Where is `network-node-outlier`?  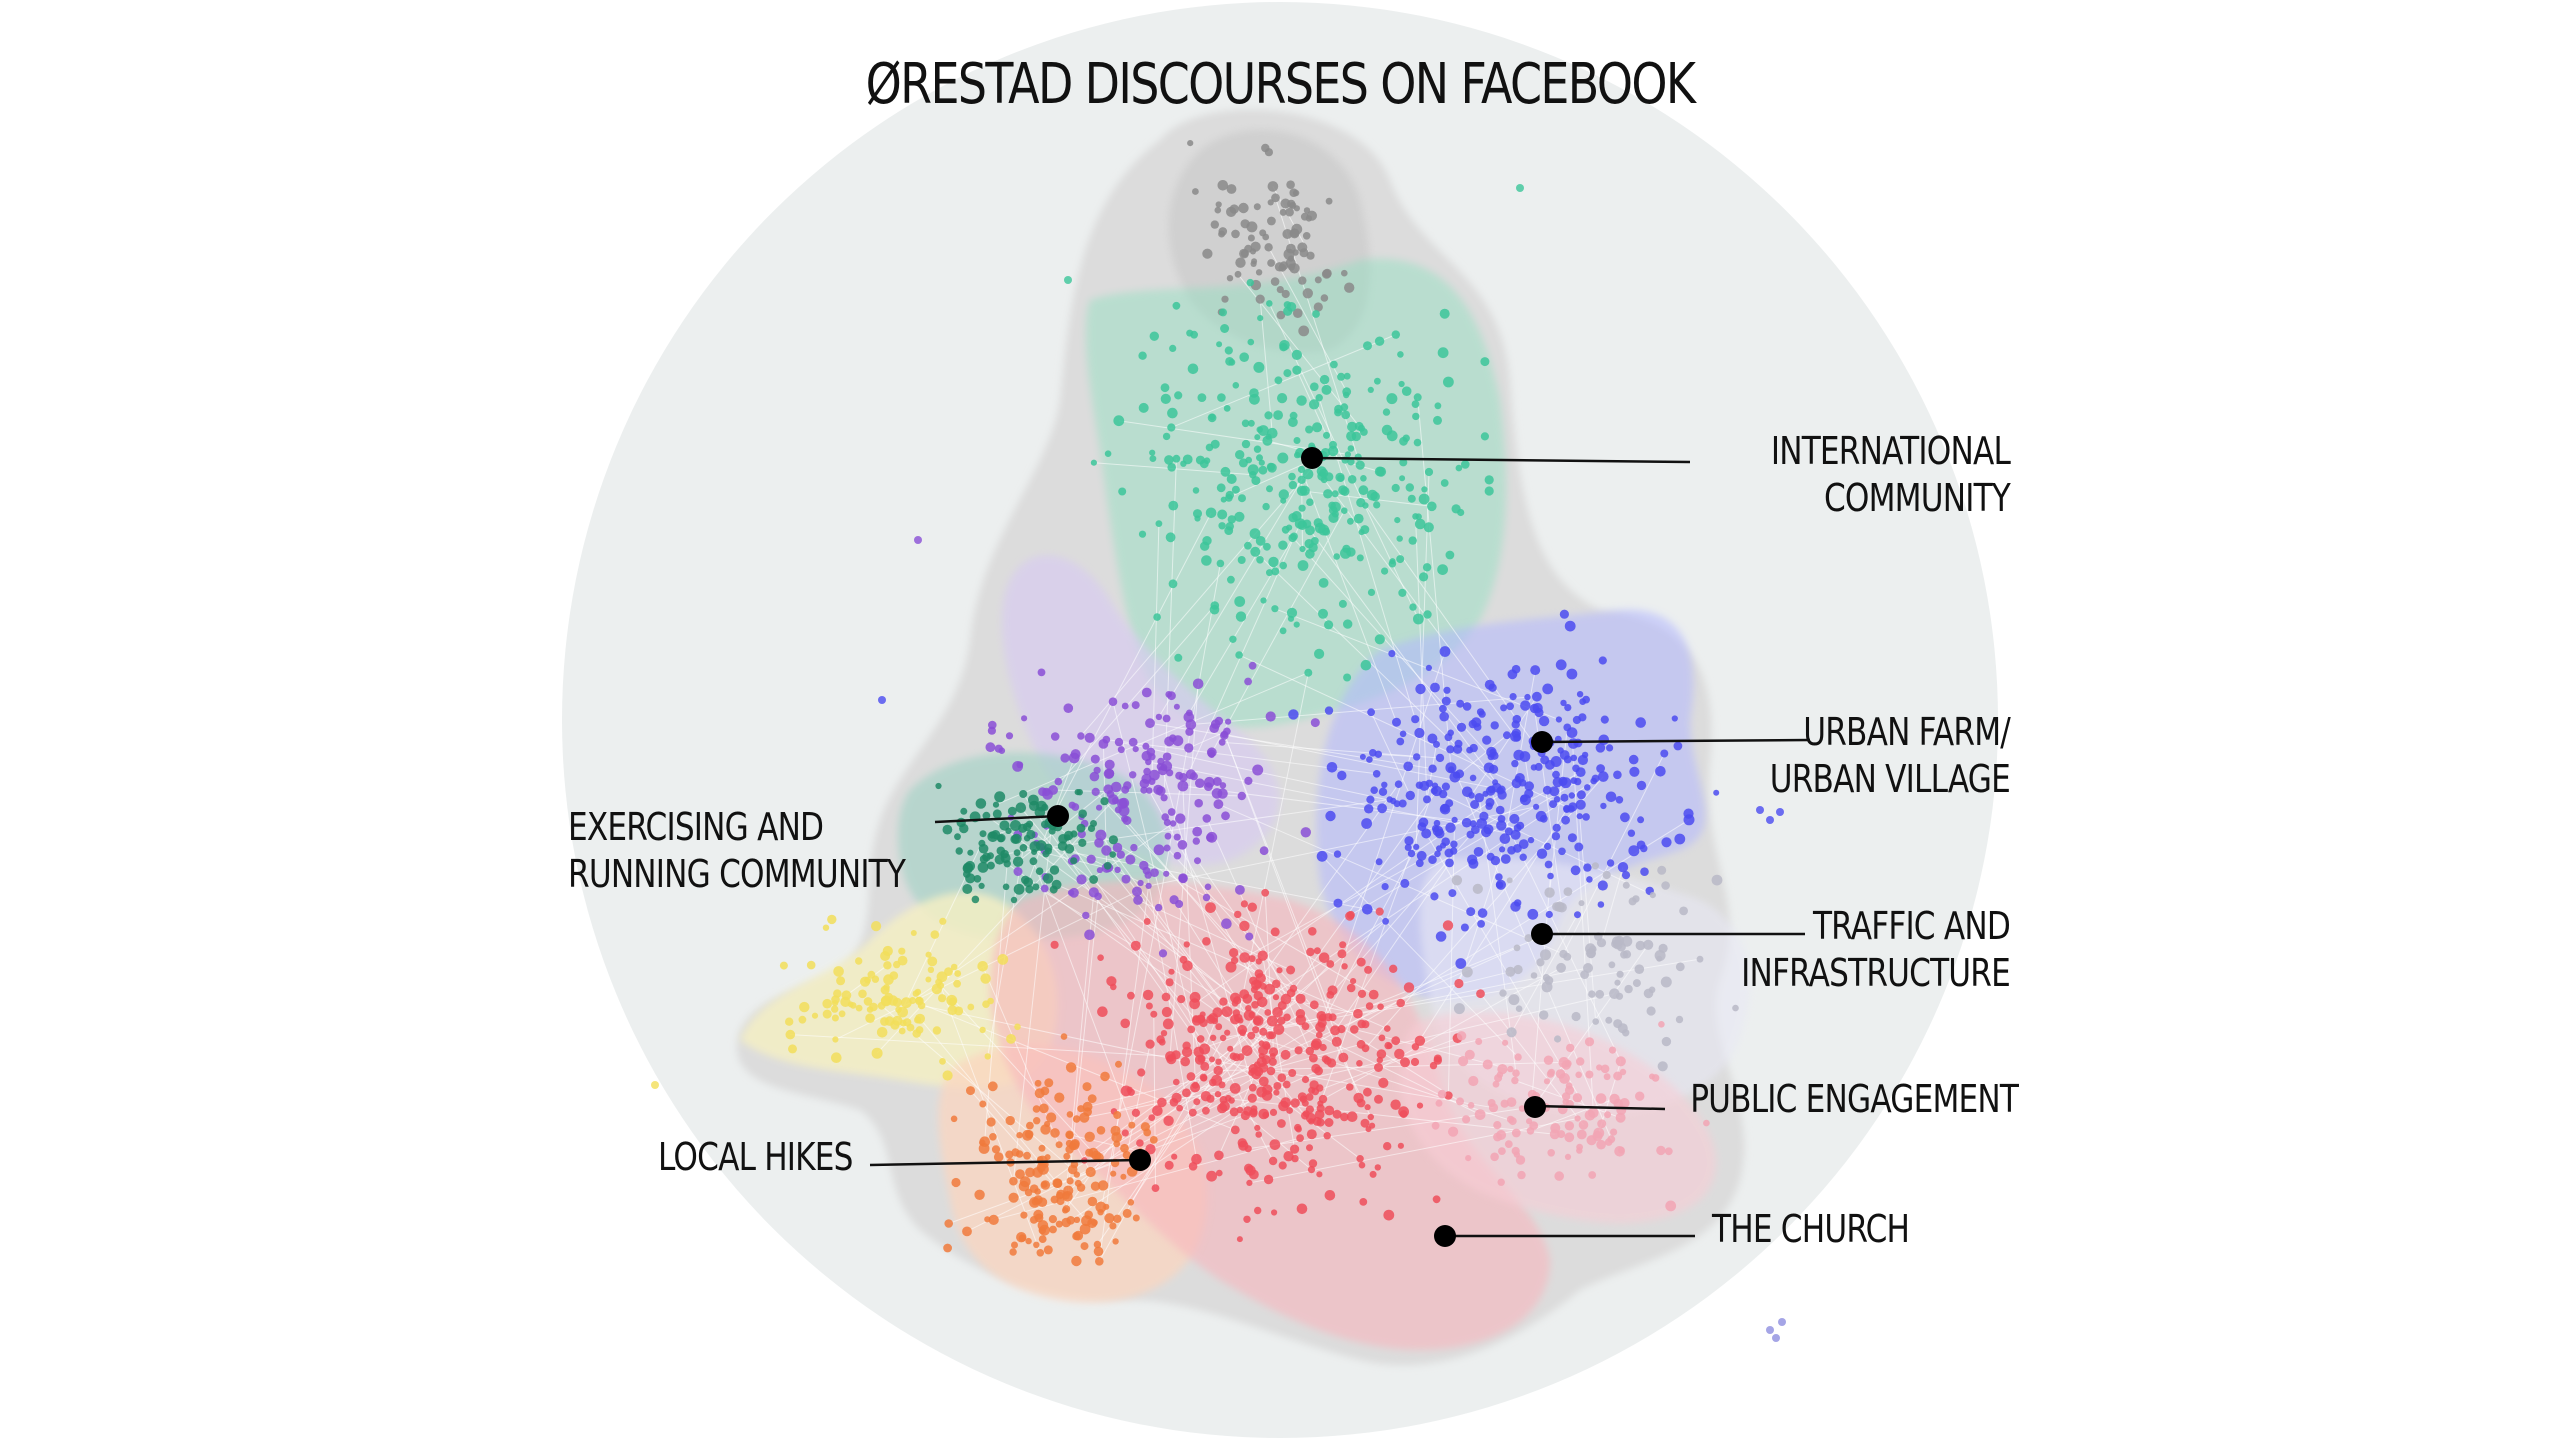
network-node-outlier is located at coordinates (1780, 812).